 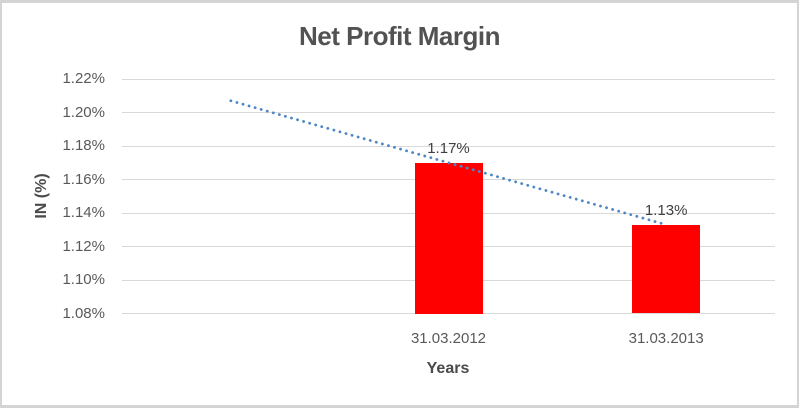 What do you see at coordinates (448, 148) in the screenshot?
I see `bar-data-label: 1.17%` at bounding box center [448, 148].